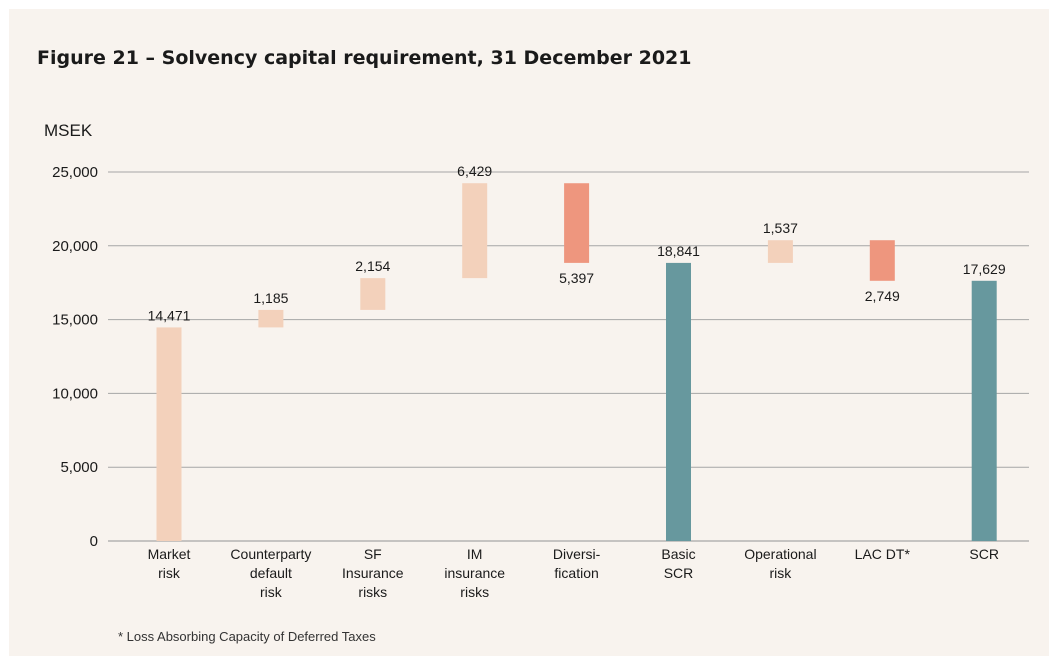  Describe the element at coordinates (271, 573) in the screenshot. I see `x-category-label: default` at that location.